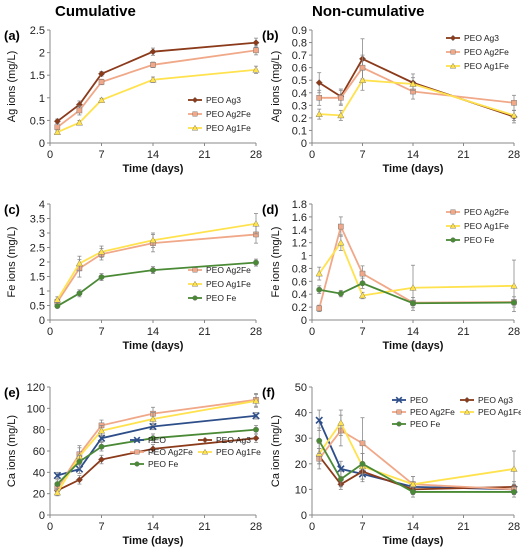 The image size is (521, 555). What do you see at coordinates (399, 400) in the screenshot?
I see `legend-marker-stroke2` at bounding box center [399, 400].